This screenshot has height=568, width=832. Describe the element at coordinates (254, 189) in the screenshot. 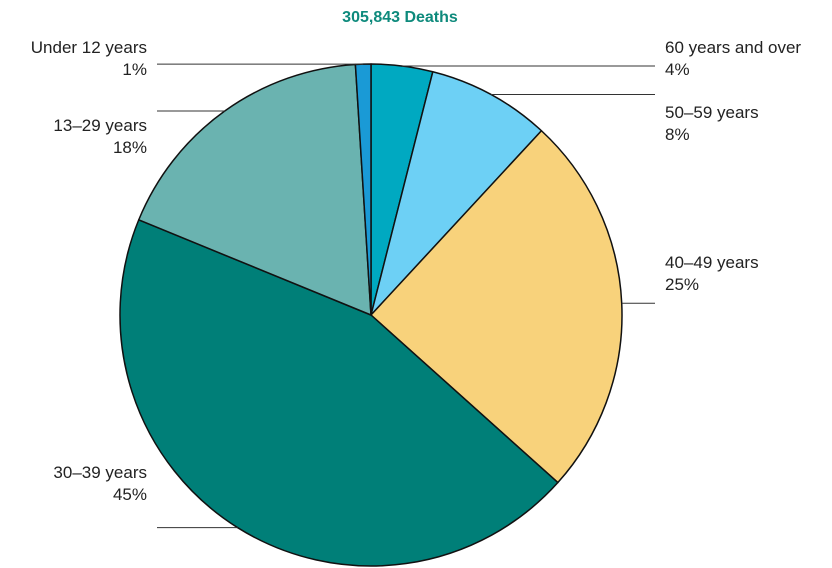

I see `pie-slice-13-29-years` at that location.